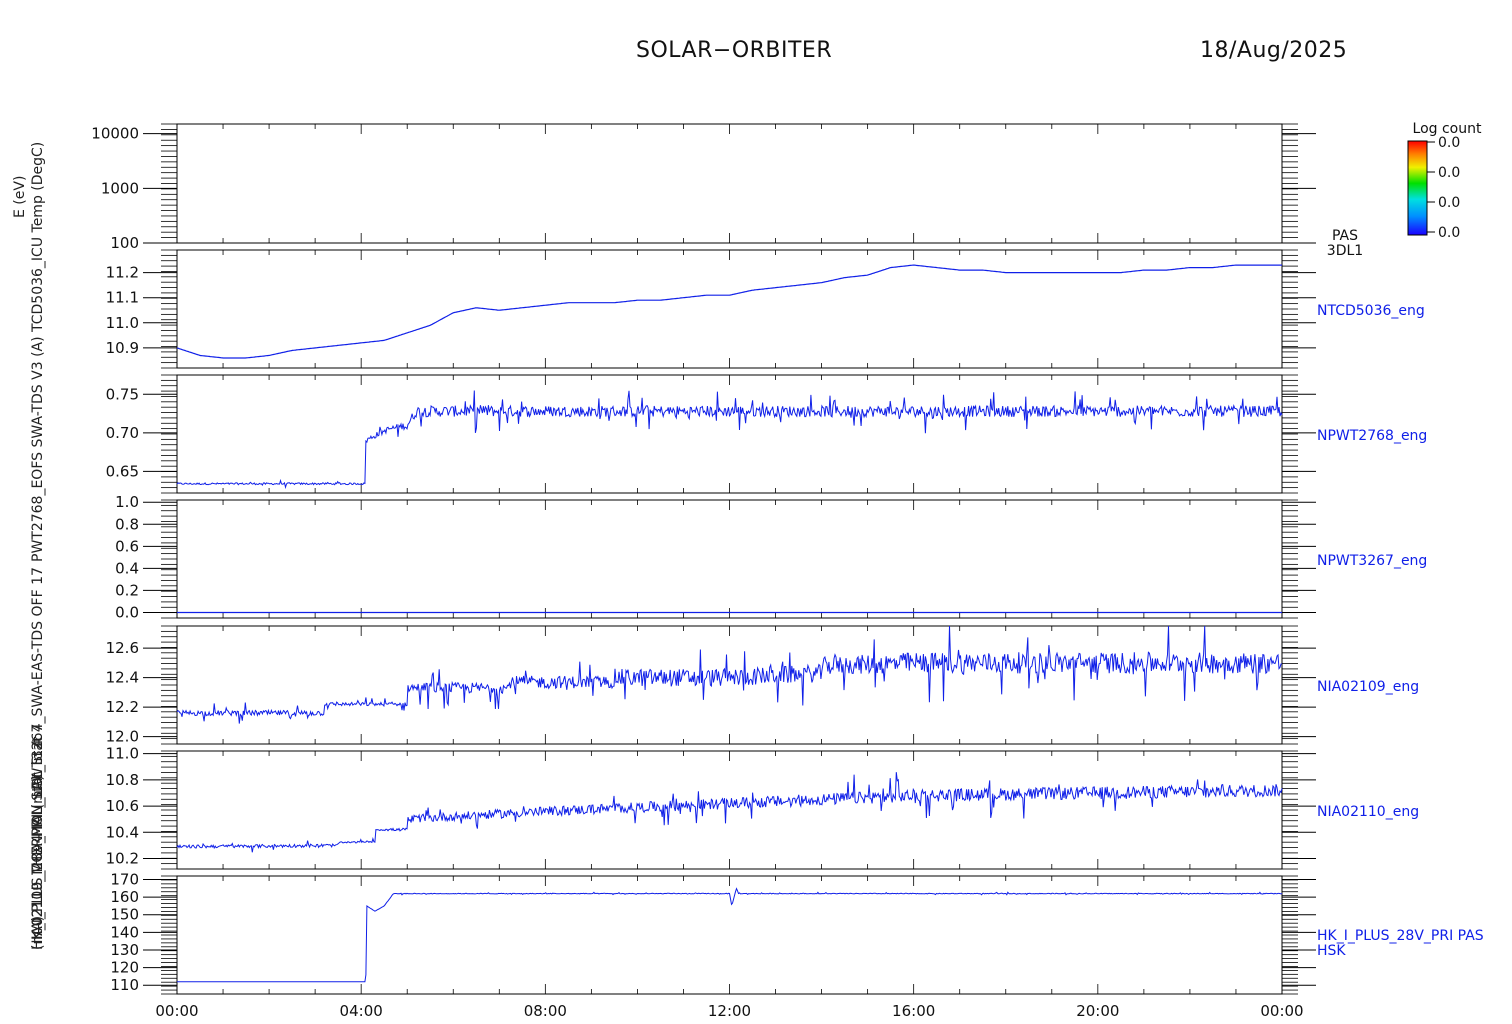  Describe the element at coordinates (1274, 50) in the screenshot. I see `date-label: 18/Aug/2025` at that location.